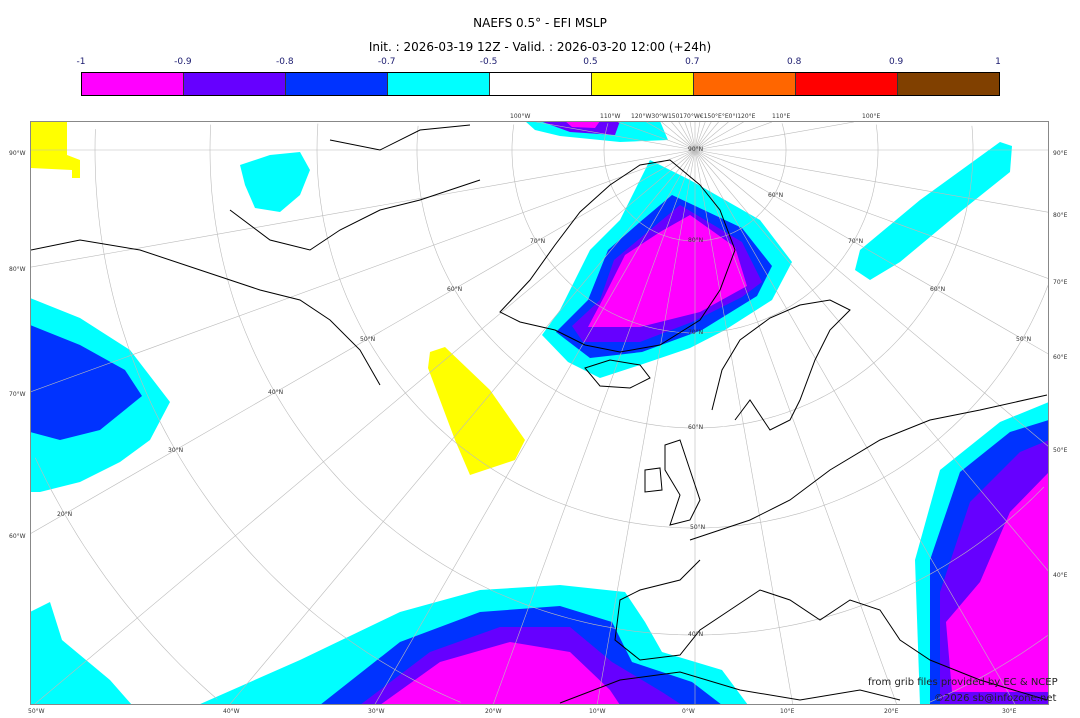 The width and height of the screenshot is (1080, 718). Describe the element at coordinates (17, 536) in the screenshot. I see `graticule-label: 60°W` at that location.